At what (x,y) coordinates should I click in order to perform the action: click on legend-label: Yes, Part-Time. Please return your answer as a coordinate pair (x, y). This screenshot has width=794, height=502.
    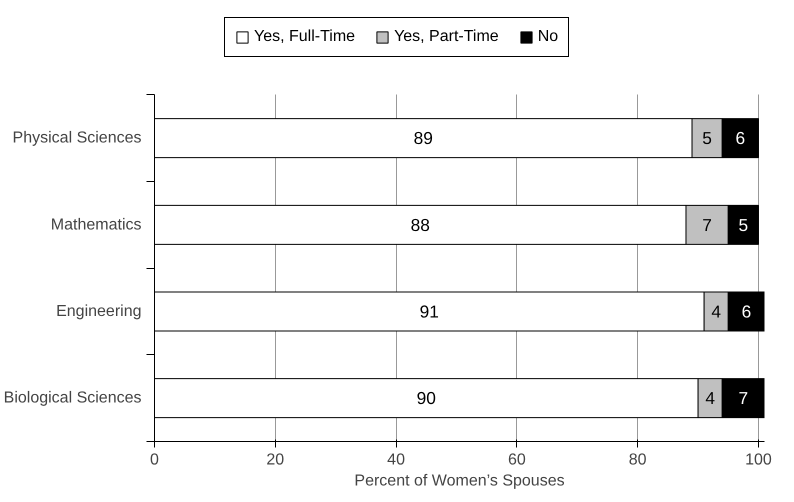
    Looking at the image, I should click on (446, 37).